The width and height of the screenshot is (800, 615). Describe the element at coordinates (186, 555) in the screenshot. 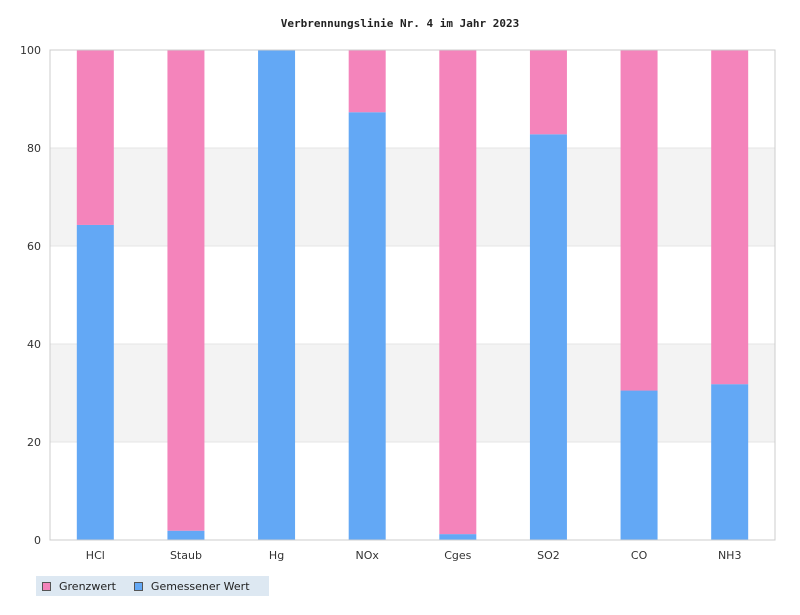

I see `x-tick-label: Staub` at that location.